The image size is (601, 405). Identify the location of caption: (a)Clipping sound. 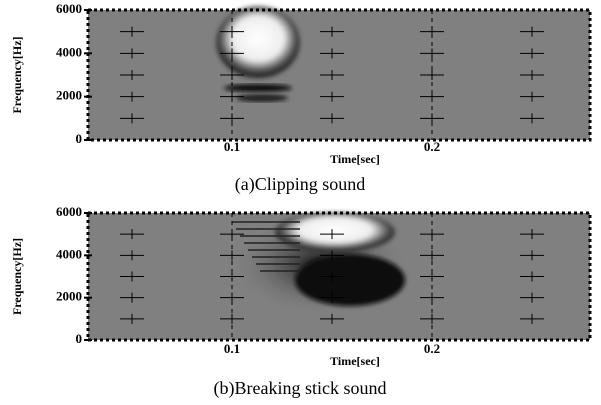
(300, 184).